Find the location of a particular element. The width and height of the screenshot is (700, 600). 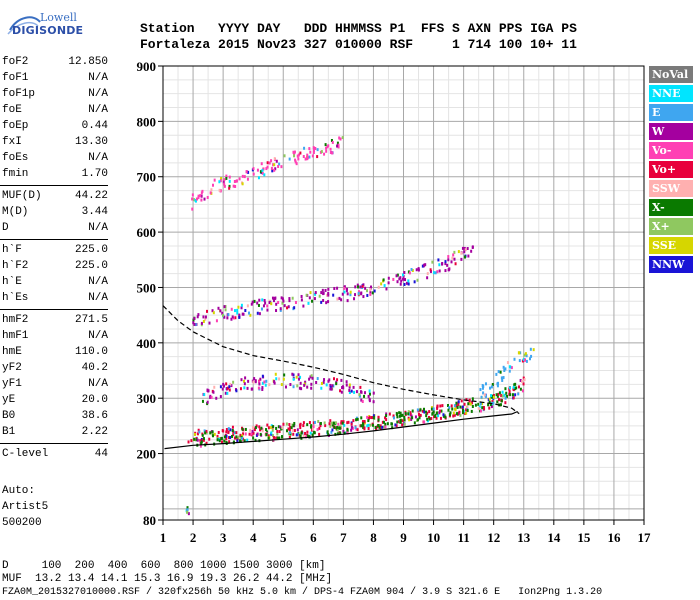

x-tick-label: 15 is located at coordinates (584, 537).